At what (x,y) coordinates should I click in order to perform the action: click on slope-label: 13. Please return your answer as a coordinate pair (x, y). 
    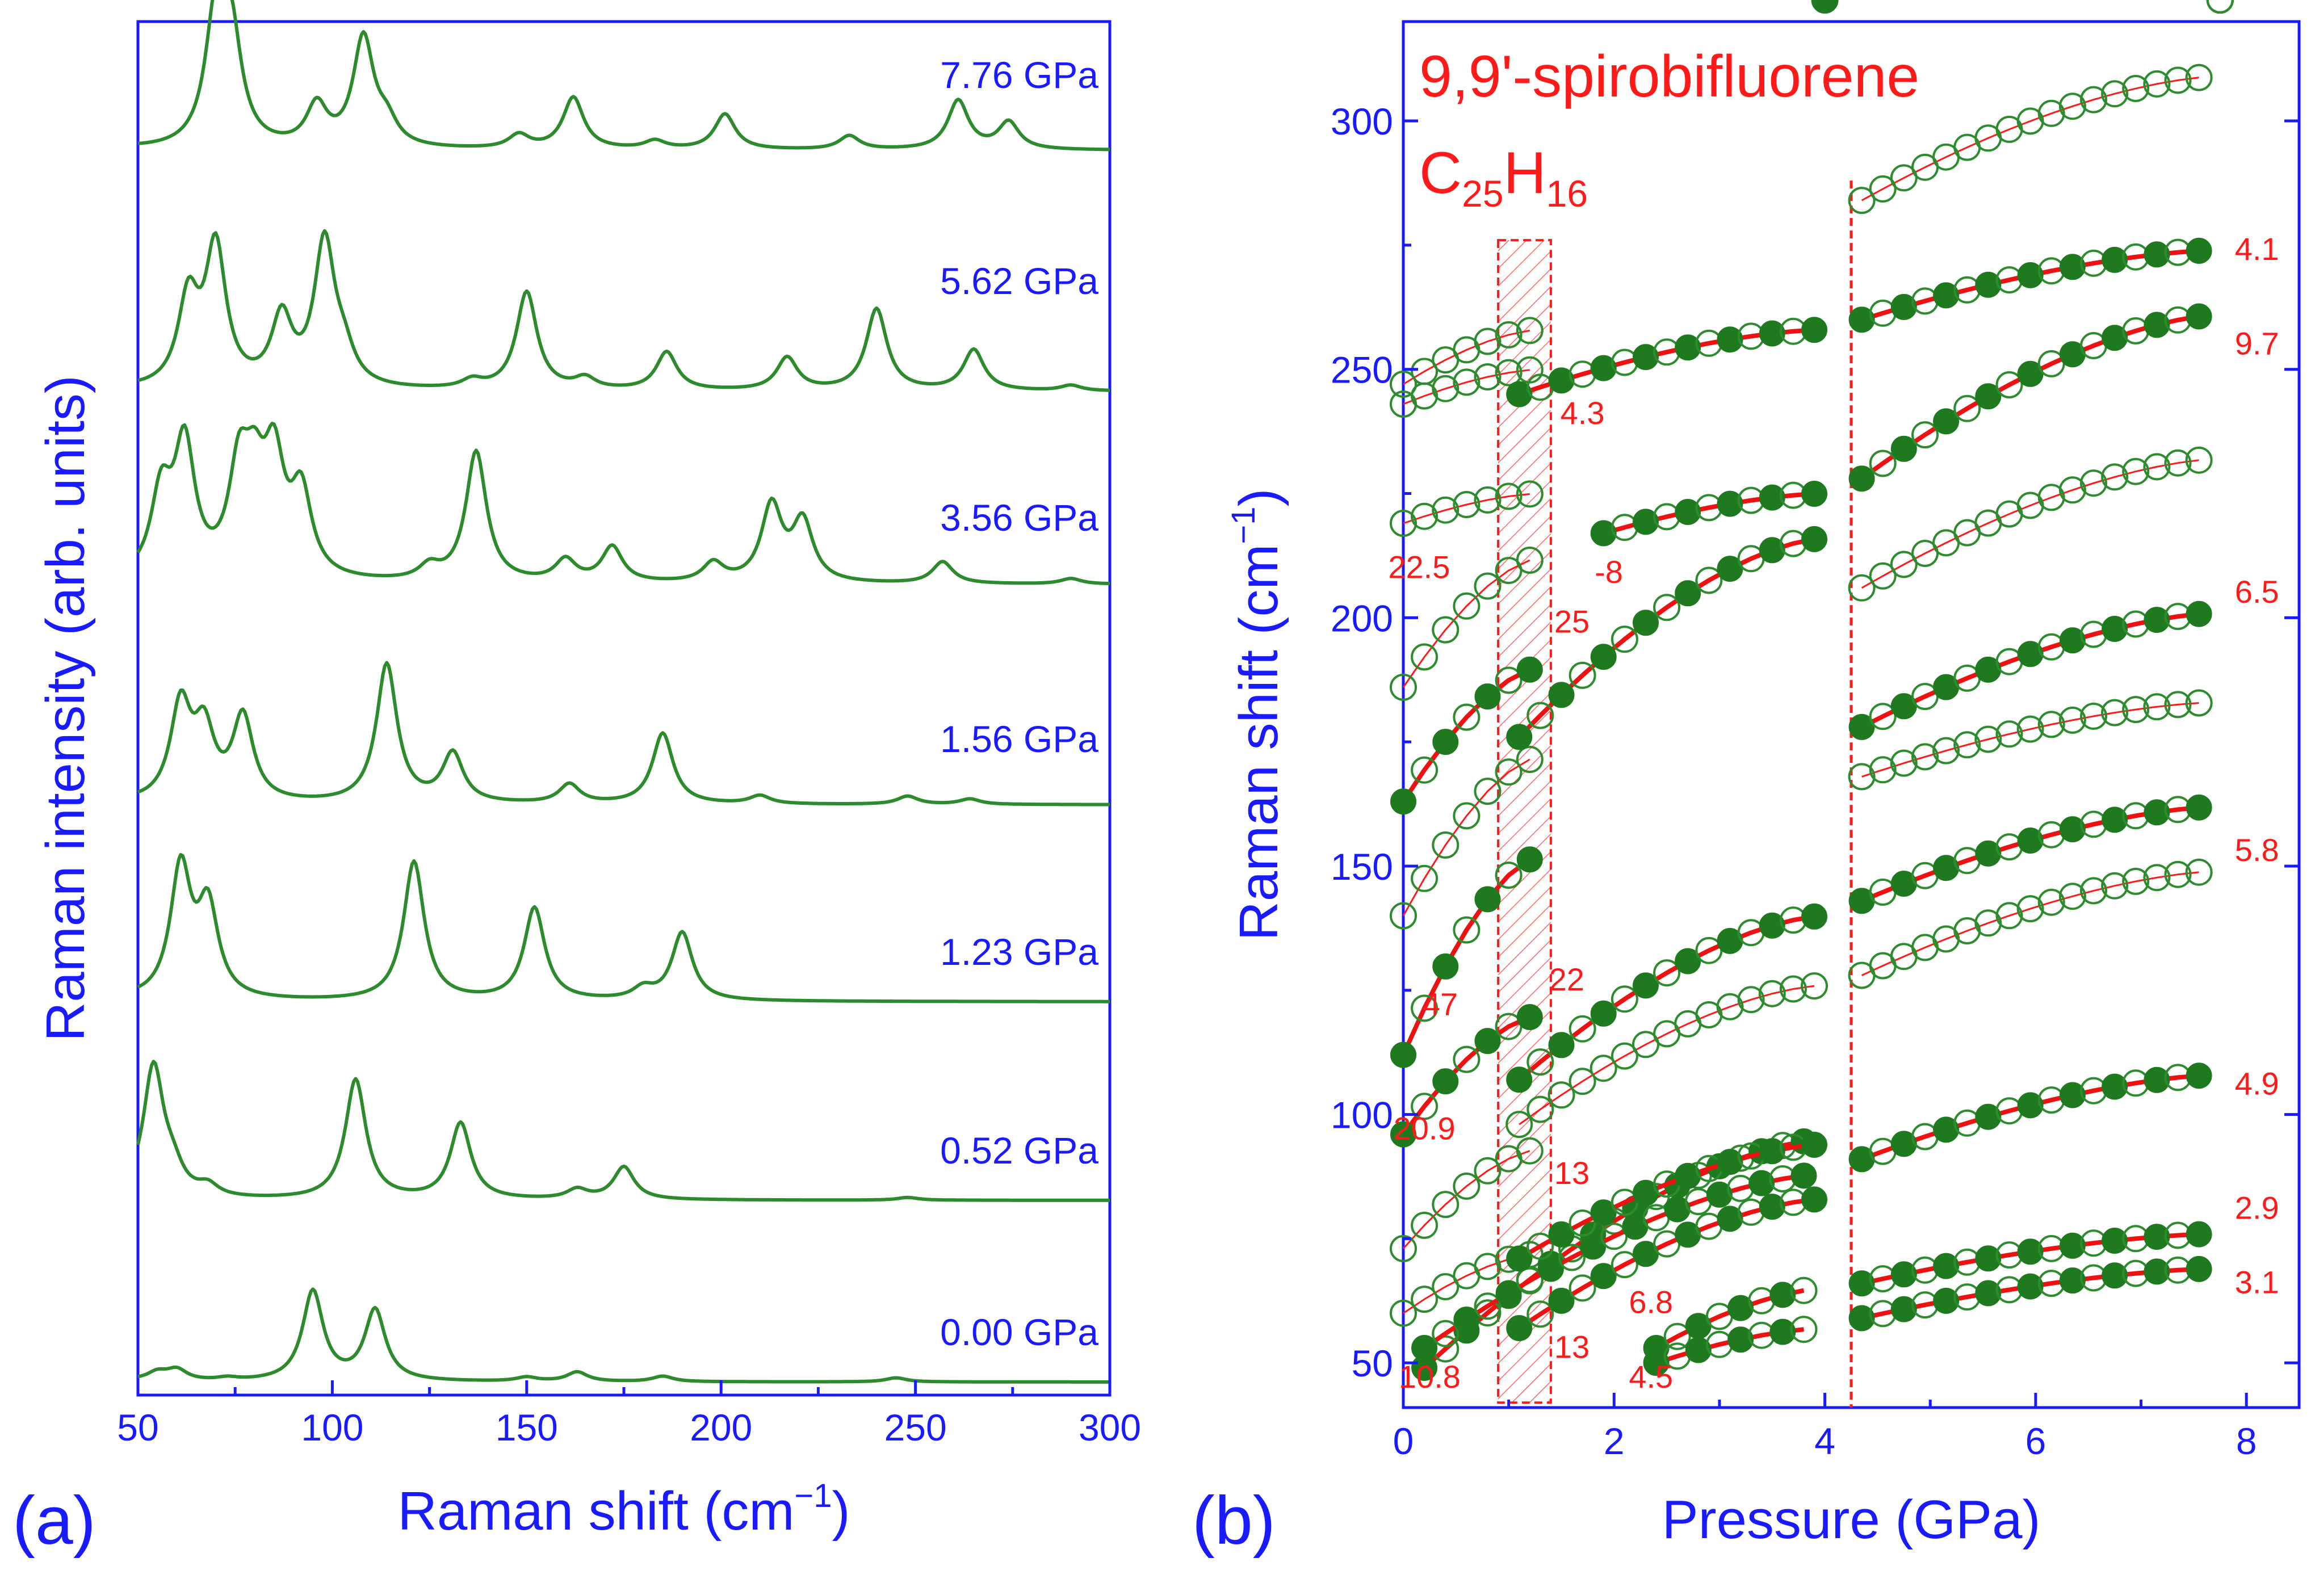
    Looking at the image, I should click on (1572, 1173).